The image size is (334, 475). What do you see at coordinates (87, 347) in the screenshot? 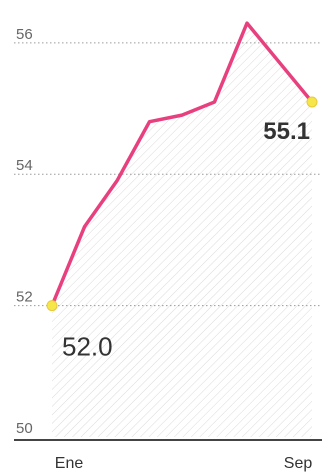
I see `data-label-ene: 52.0` at bounding box center [87, 347].